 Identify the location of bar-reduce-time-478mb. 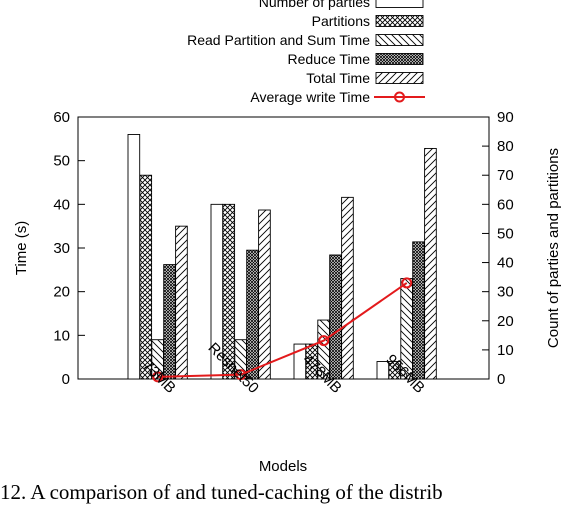
(335, 317).